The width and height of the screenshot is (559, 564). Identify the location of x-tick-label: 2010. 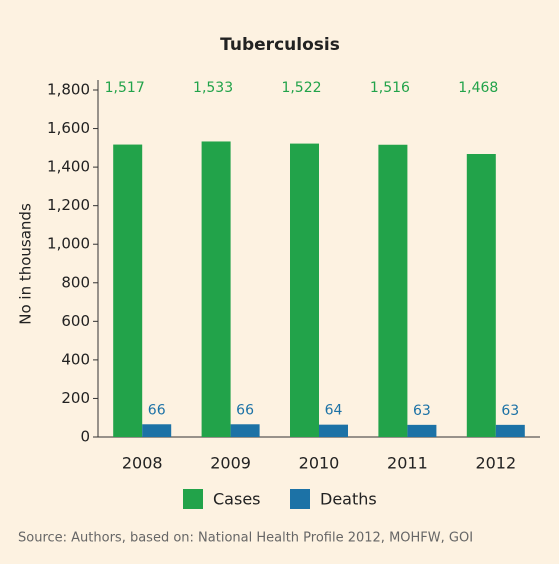
(319, 463).